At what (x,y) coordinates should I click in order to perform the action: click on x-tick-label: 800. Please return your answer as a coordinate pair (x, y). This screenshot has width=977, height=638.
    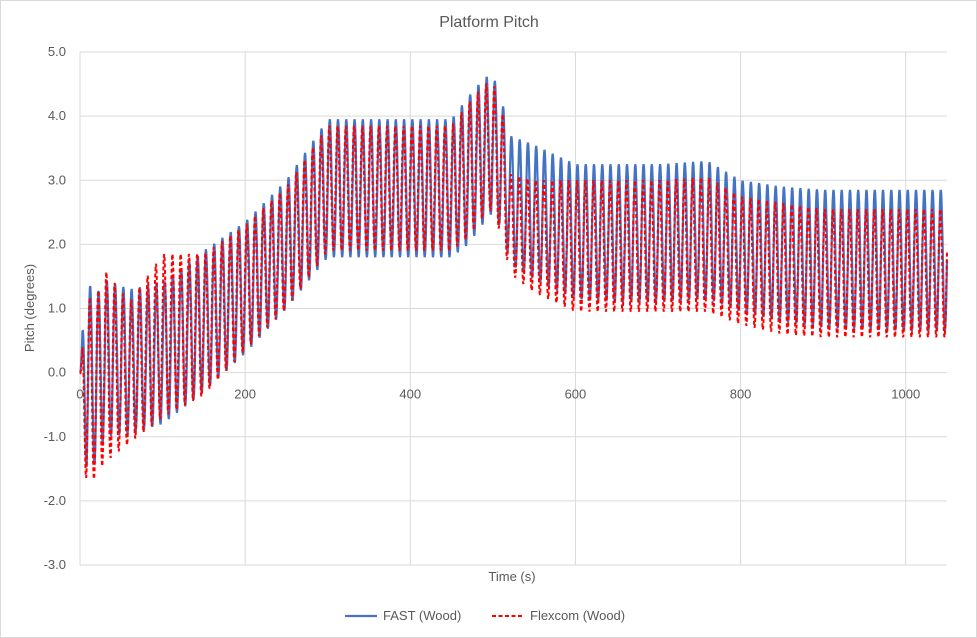
    Looking at the image, I should click on (741, 394).